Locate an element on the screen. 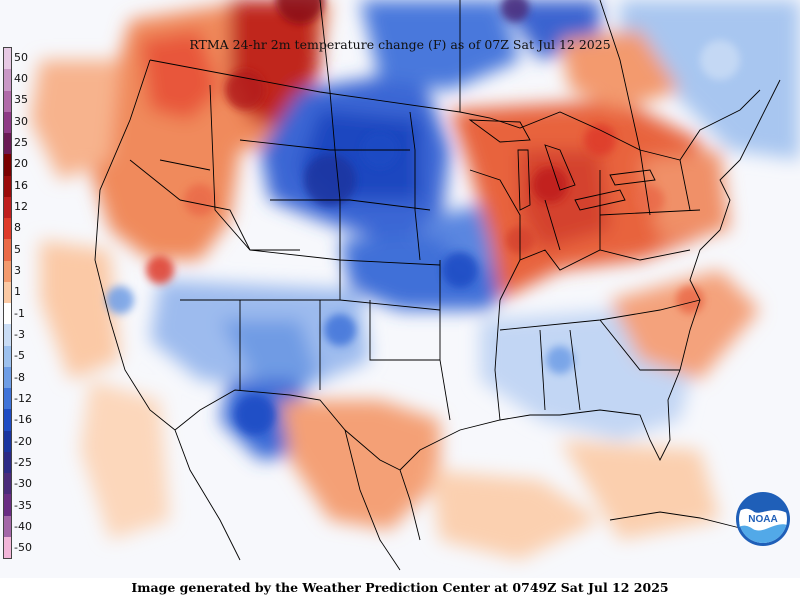 Image resolution: width=800 pixels, height=600 pixels. legend-label: 16 is located at coordinates (21, 185).